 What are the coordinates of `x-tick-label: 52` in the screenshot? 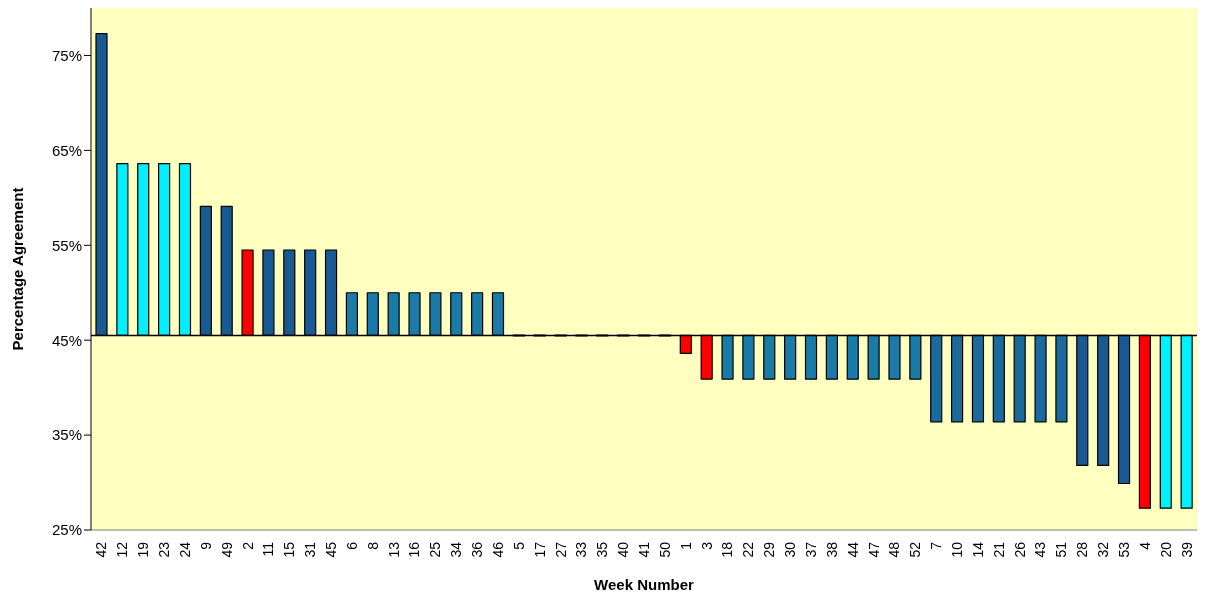 It's located at (915, 549).